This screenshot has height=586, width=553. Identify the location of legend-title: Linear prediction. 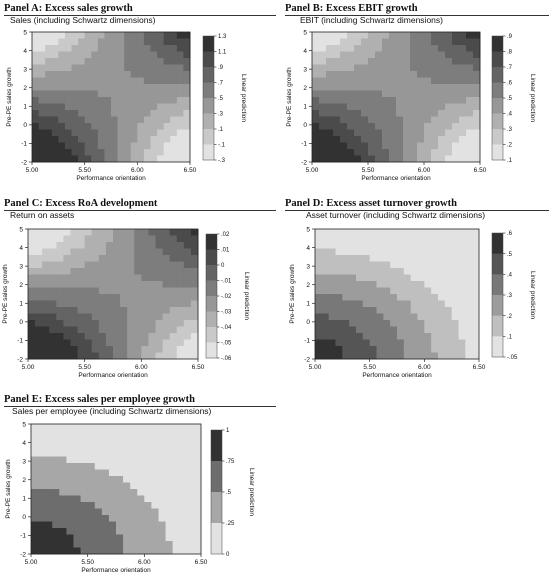
(532, 98).